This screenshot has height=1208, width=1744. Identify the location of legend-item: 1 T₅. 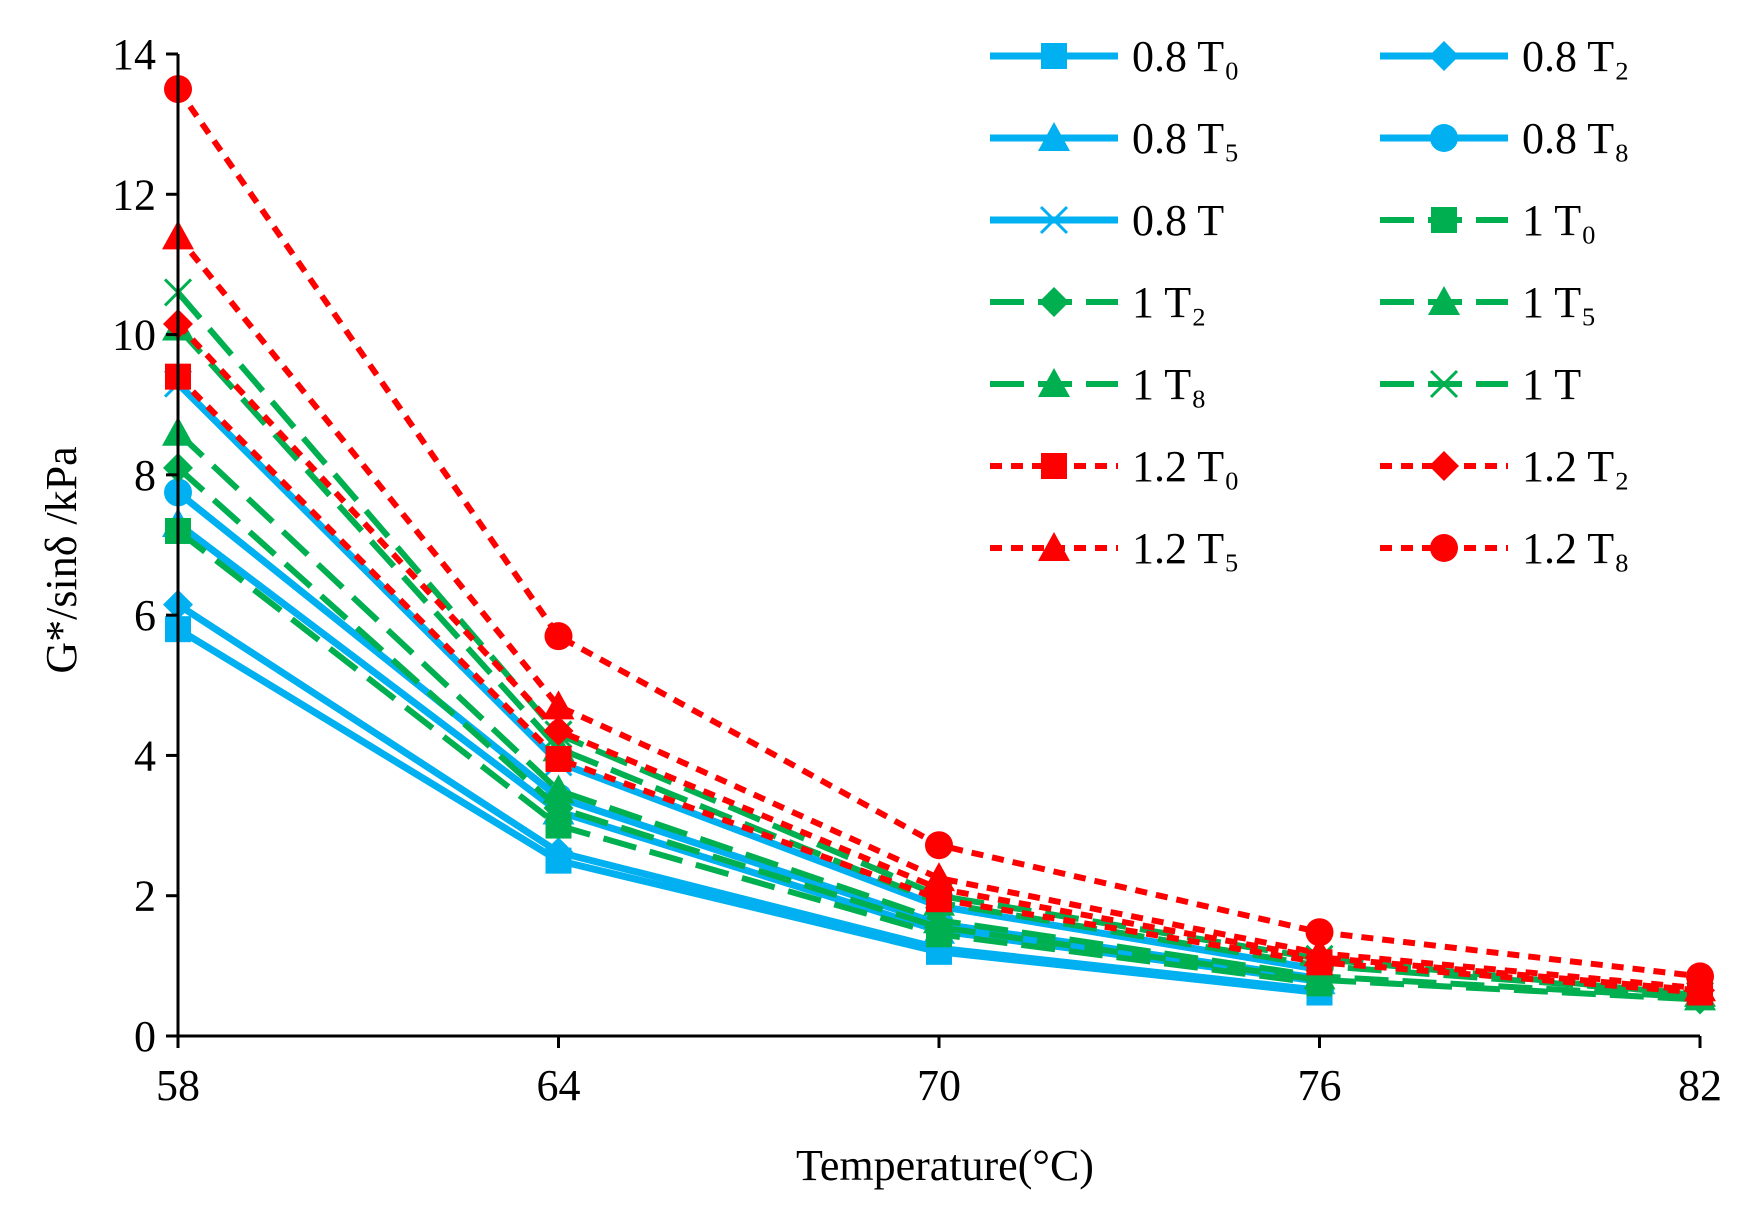
(1488, 302).